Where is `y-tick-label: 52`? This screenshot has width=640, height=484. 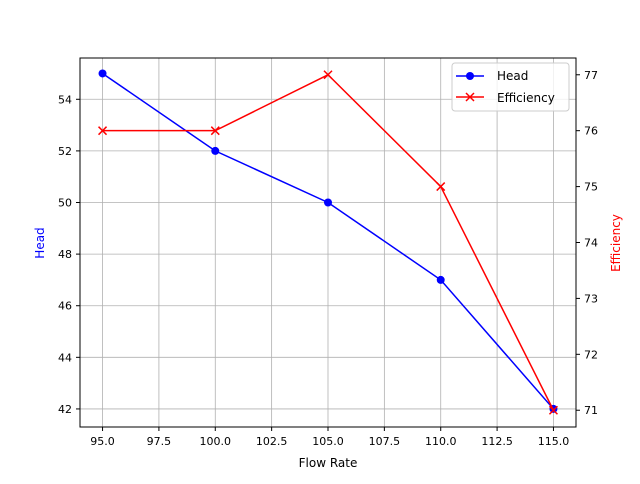
y-tick-label: 52 is located at coordinates (65, 151).